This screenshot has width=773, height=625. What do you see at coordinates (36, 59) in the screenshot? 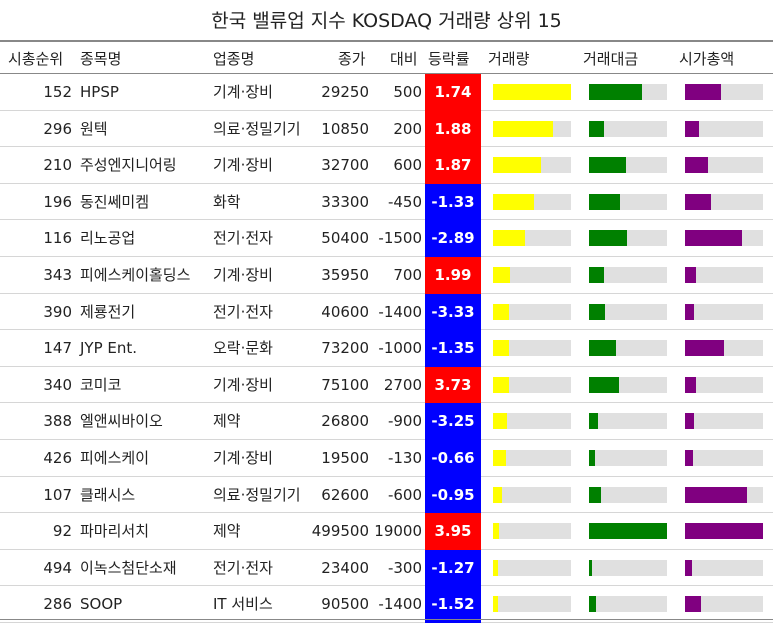
I see `header-rank: 시총순위` at bounding box center [36, 59].